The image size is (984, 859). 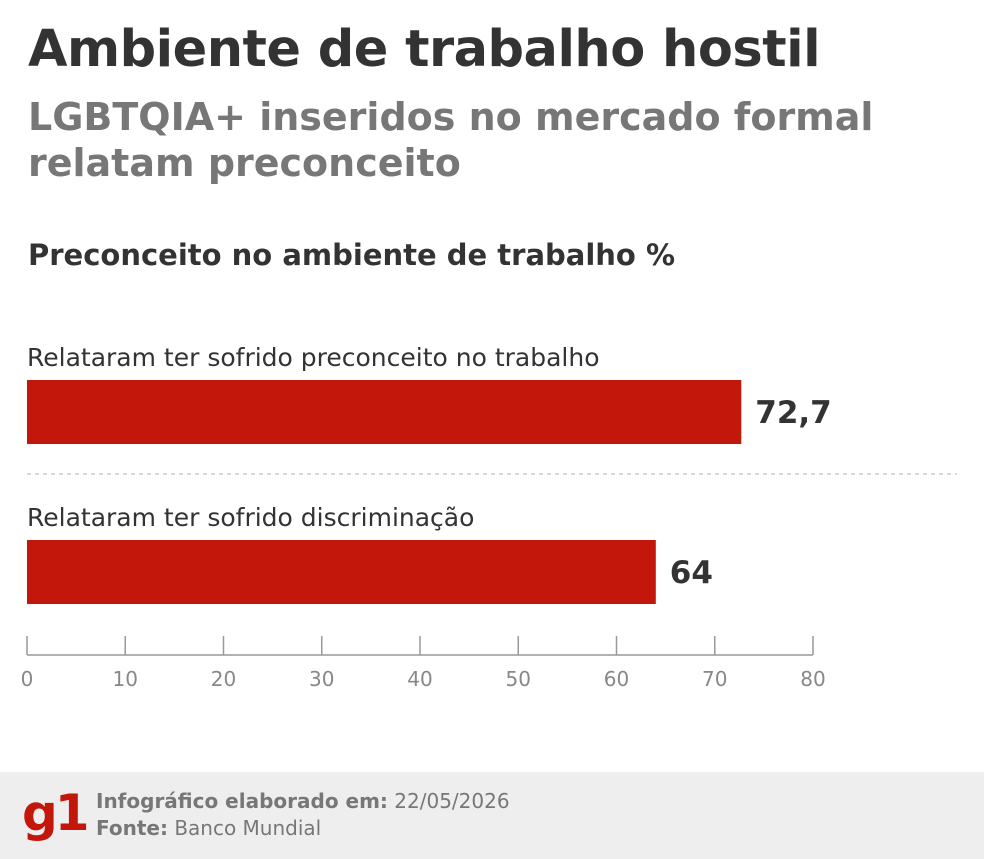 What do you see at coordinates (812, 679) in the screenshot?
I see `x-axis-tick-label: 80` at bounding box center [812, 679].